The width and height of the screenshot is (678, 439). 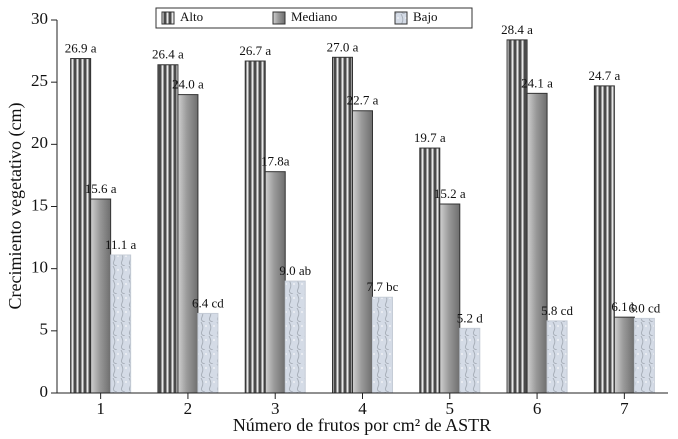 What do you see at coordinates (517, 29) in the screenshot?
I see `value-label: 28.4 a` at bounding box center [517, 29].